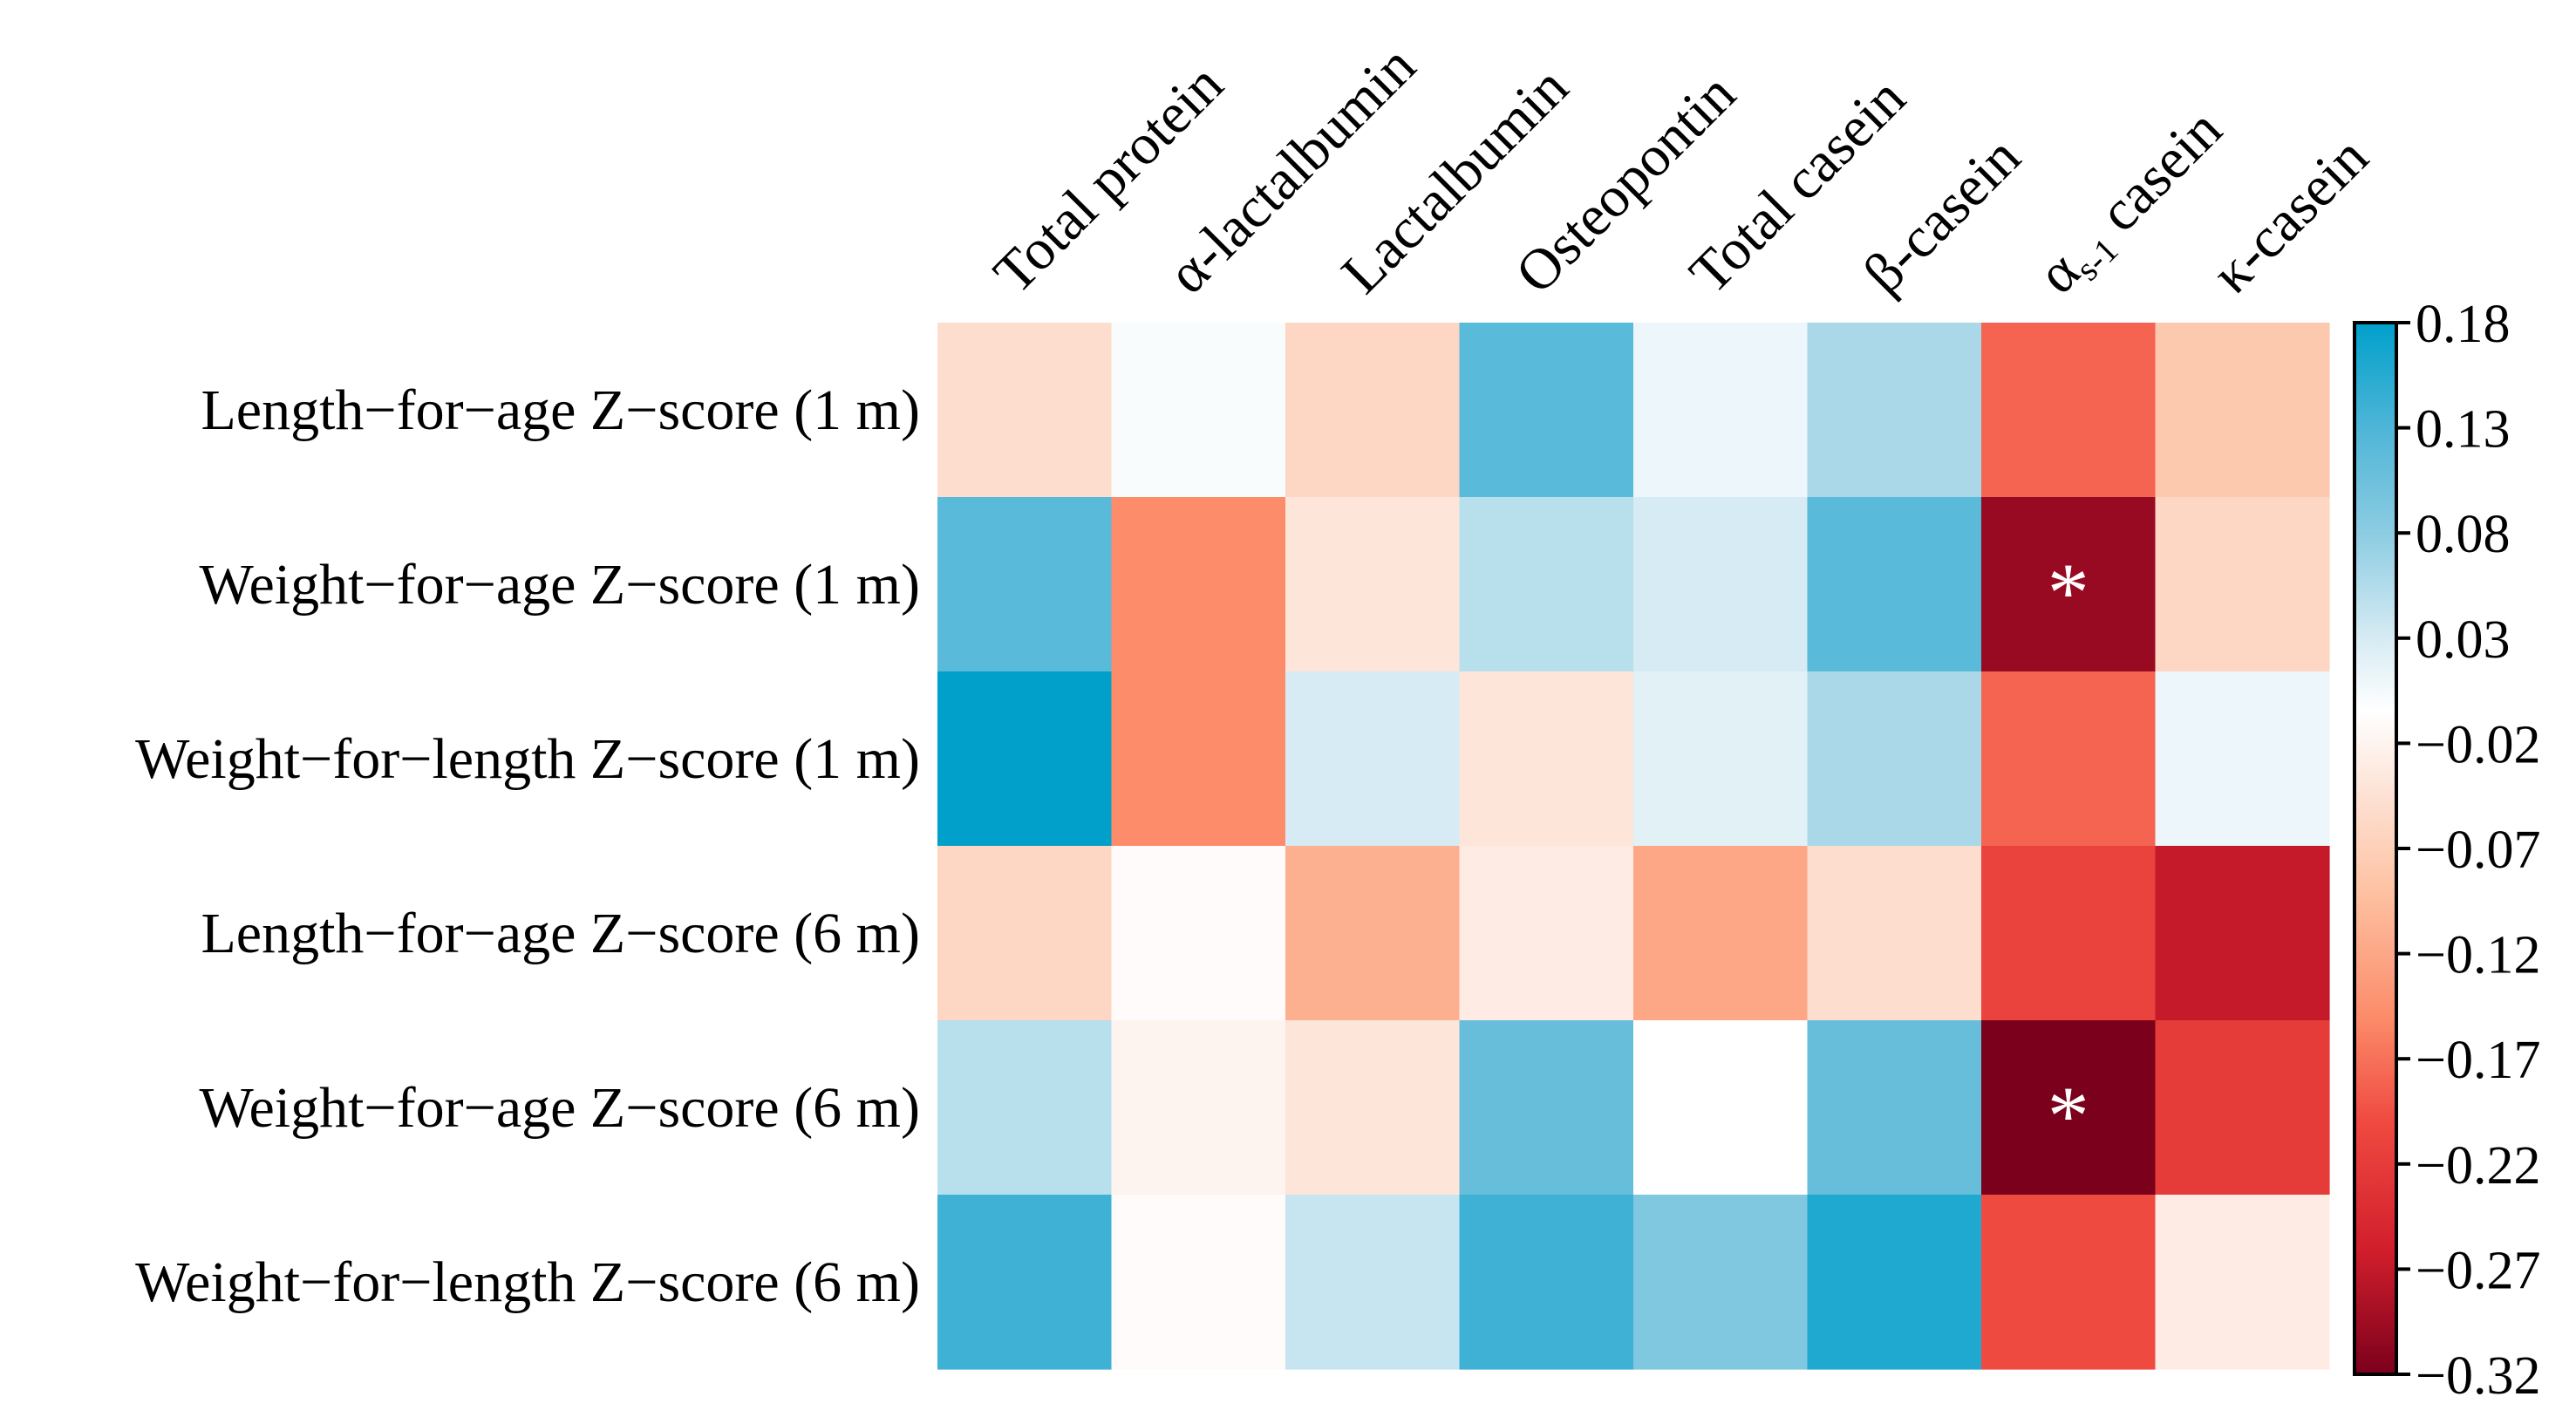 The width and height of the screenshot is (2576, 1424). I want to click on colorbar-tick-label: 0.03, so click(2463, 640).